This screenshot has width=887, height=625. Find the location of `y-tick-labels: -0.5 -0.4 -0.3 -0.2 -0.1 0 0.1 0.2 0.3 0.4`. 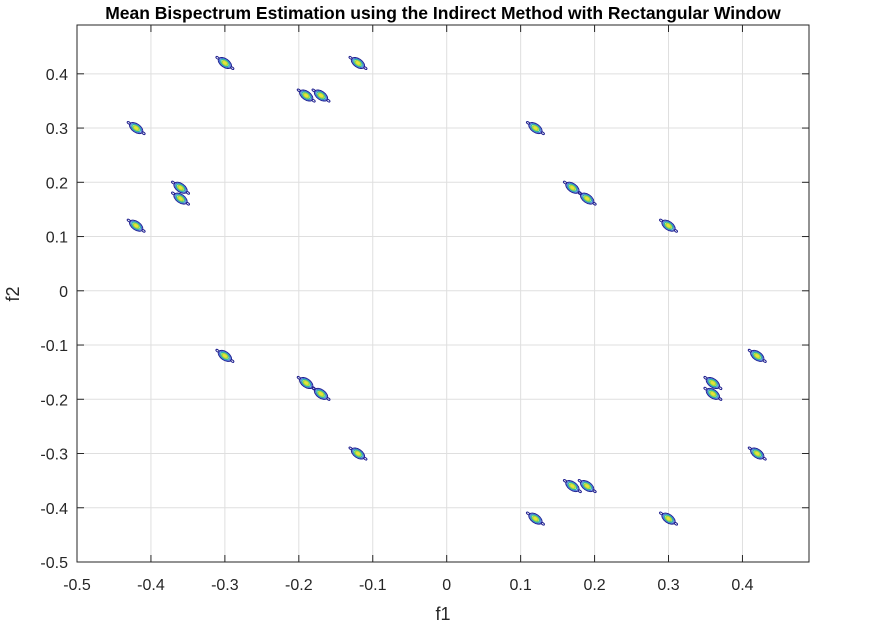

y-tick-labels: -0.5 -0.4 -0.3 -0.2 -0.1 0 0.1 0.2 0.3 0.4 is located at coordinates (54, 319).